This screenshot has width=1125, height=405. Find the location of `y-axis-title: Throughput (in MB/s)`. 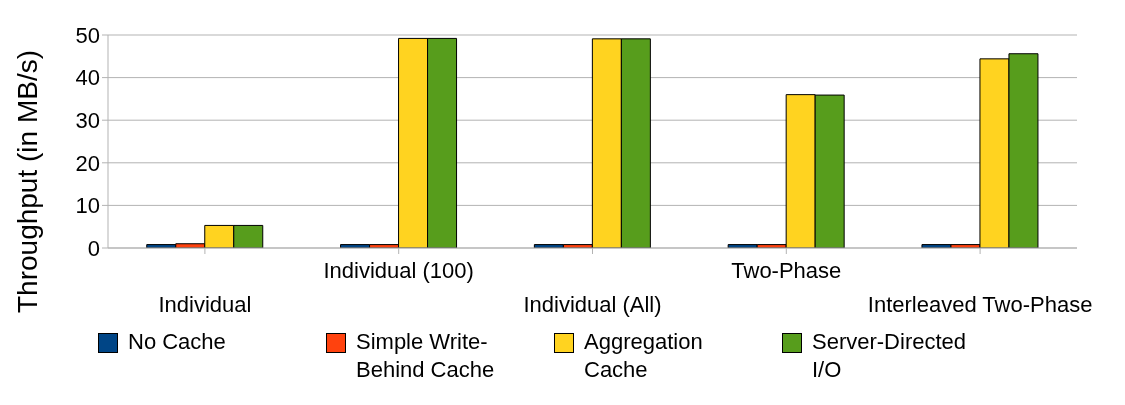

y-axis-title: Throughput (in MB/s) is located at coordinates (28, 181).